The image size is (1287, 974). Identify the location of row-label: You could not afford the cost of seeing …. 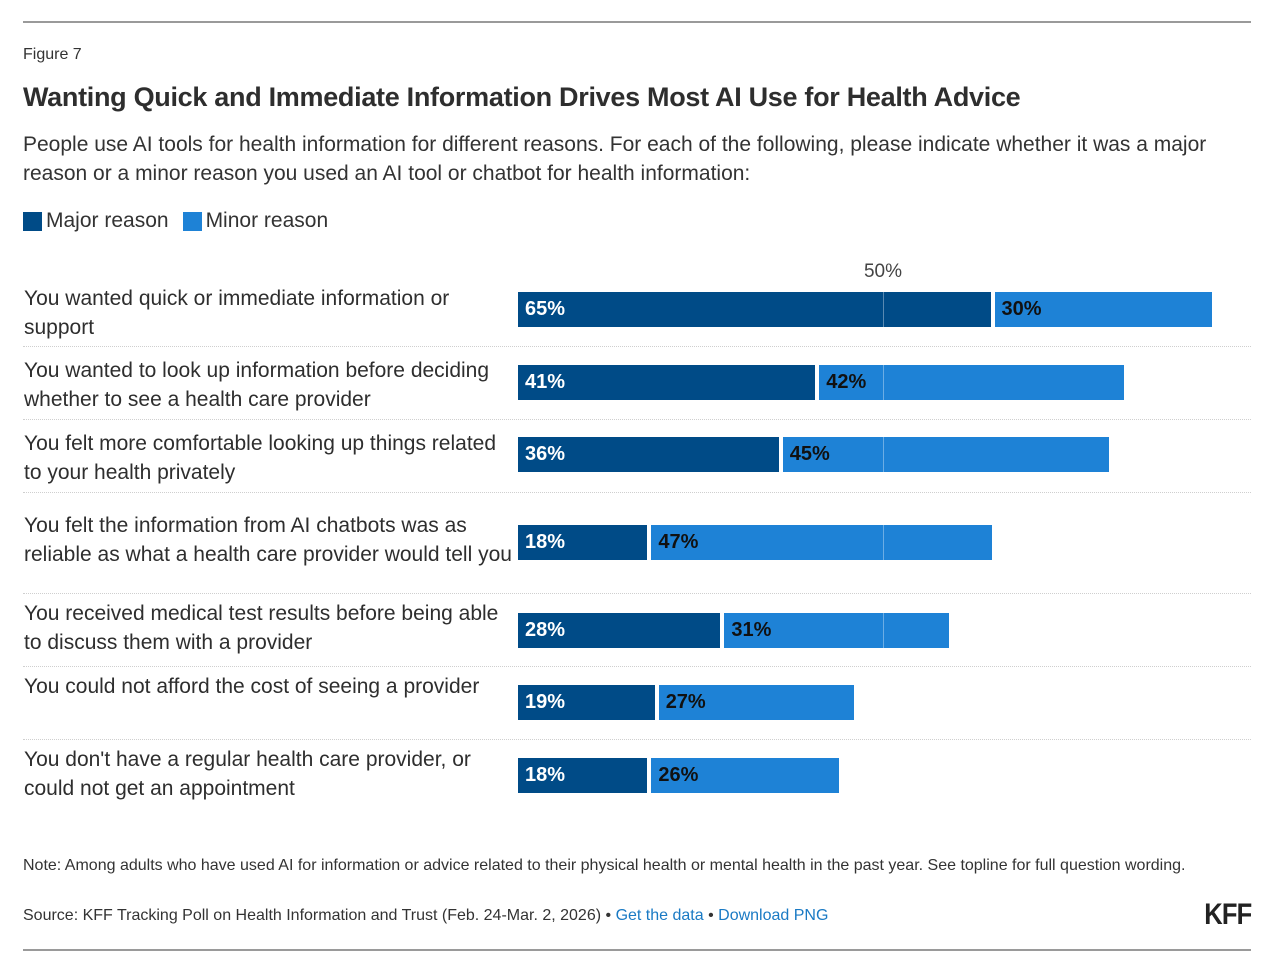
(252, 686).